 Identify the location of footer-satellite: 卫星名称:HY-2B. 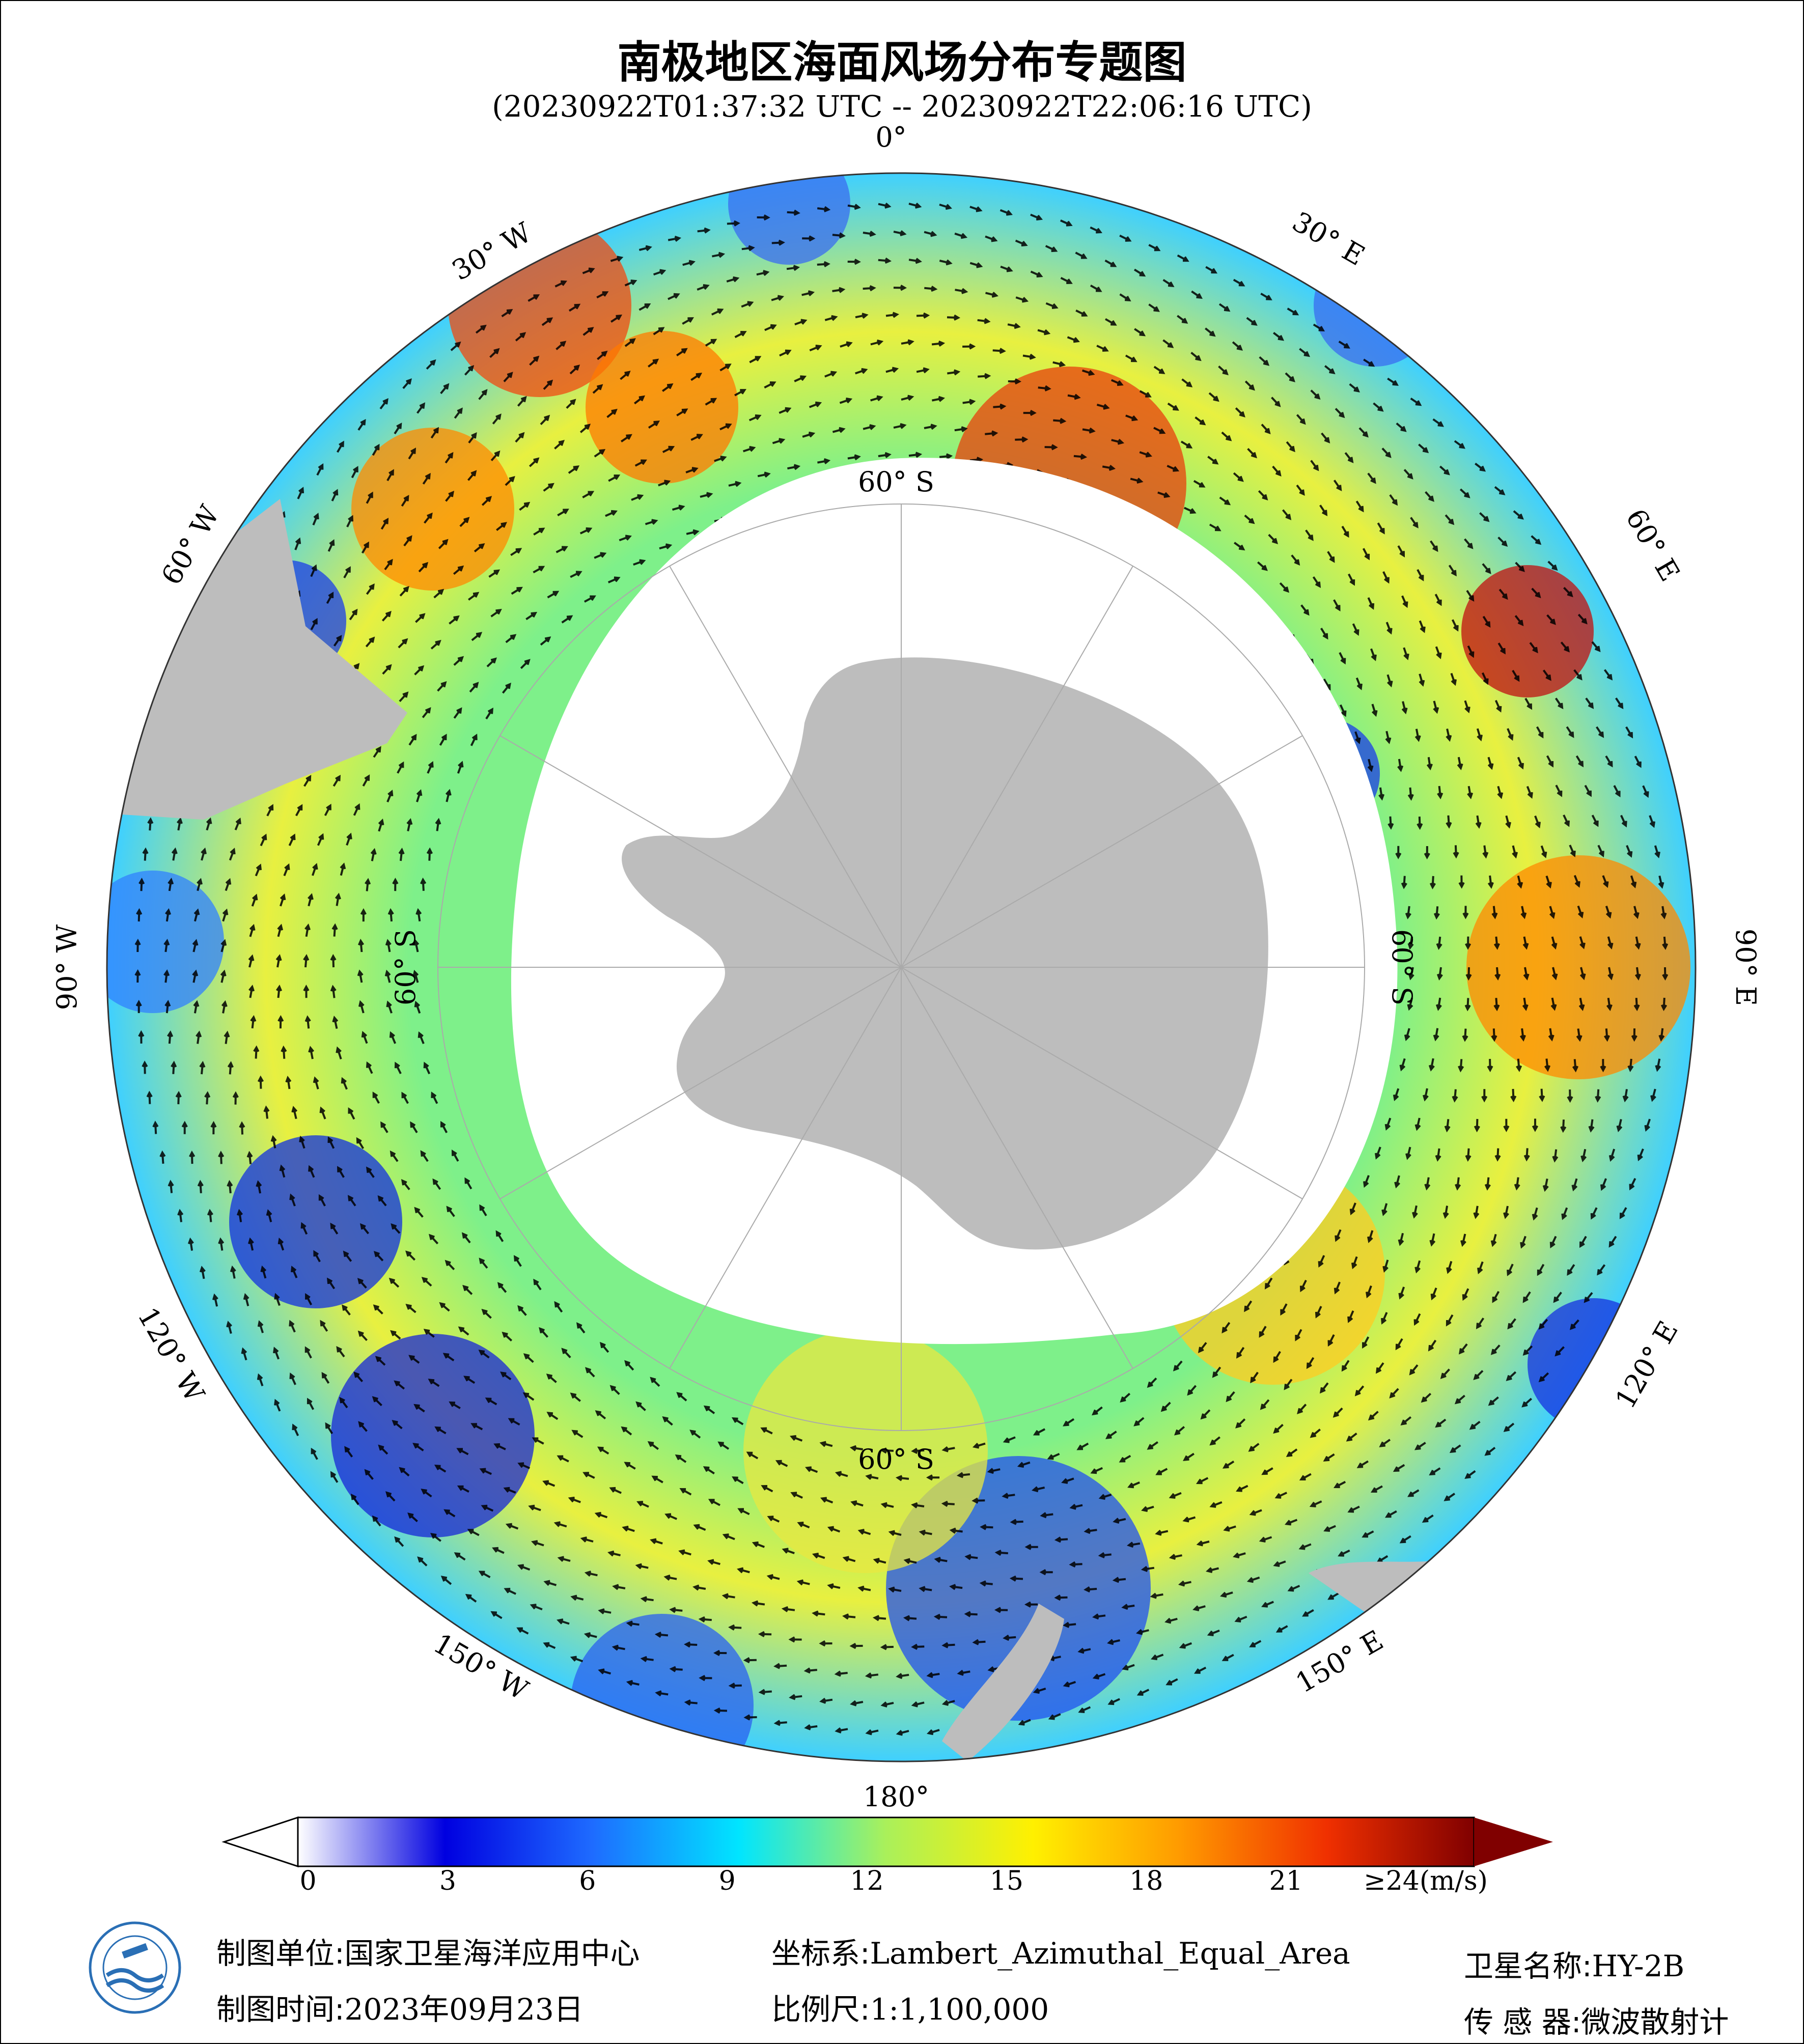
(1574, 1963).